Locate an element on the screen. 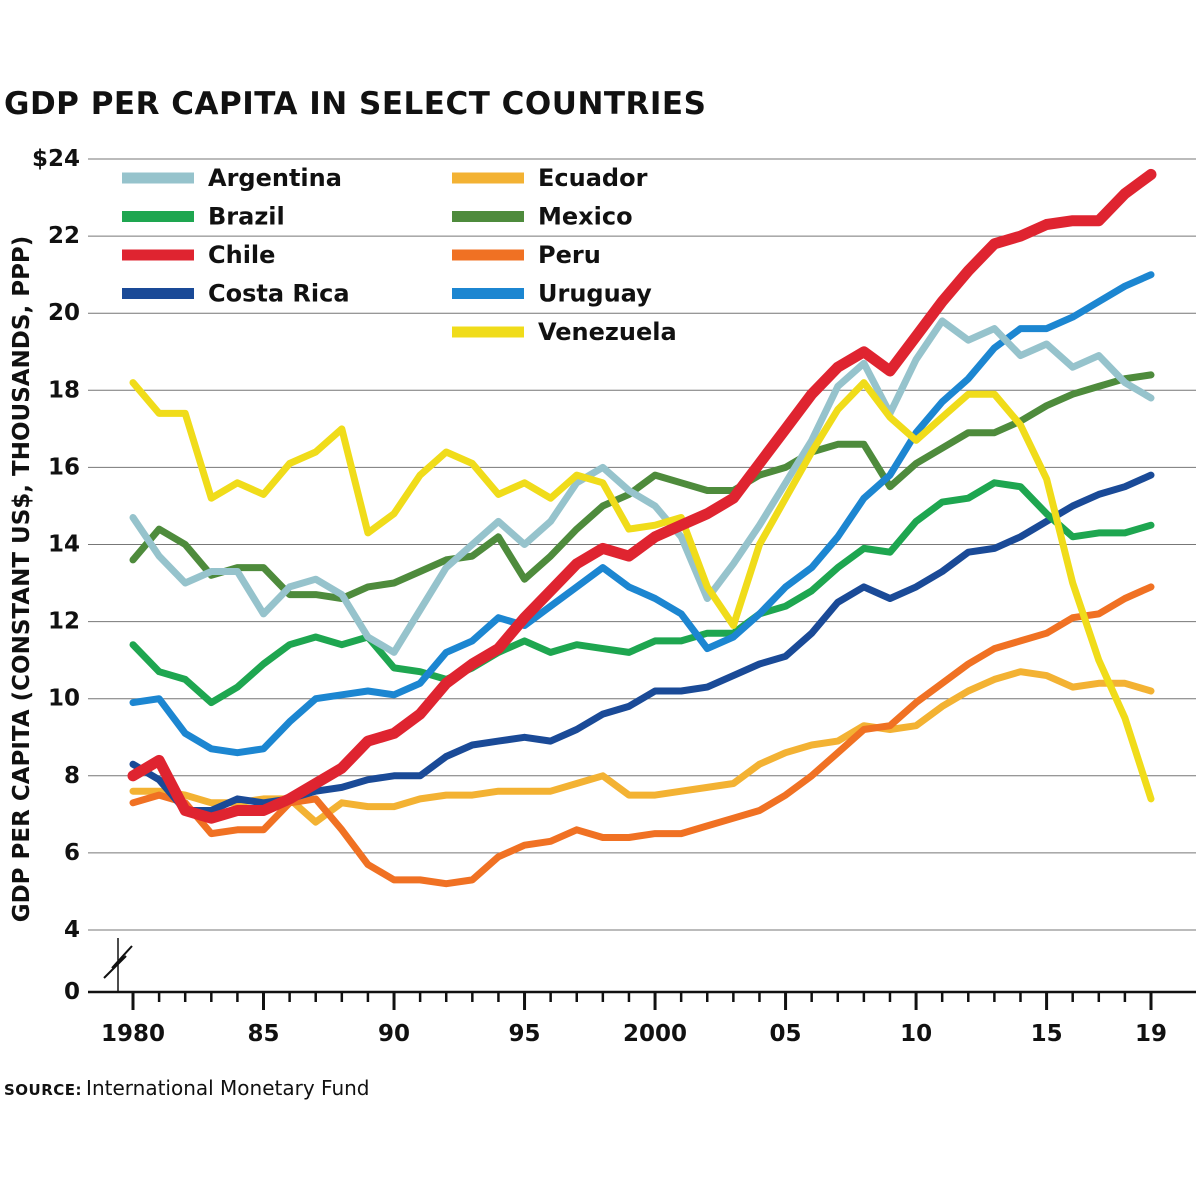  y-tick-label: $24 is located at coordinates (56, 159).